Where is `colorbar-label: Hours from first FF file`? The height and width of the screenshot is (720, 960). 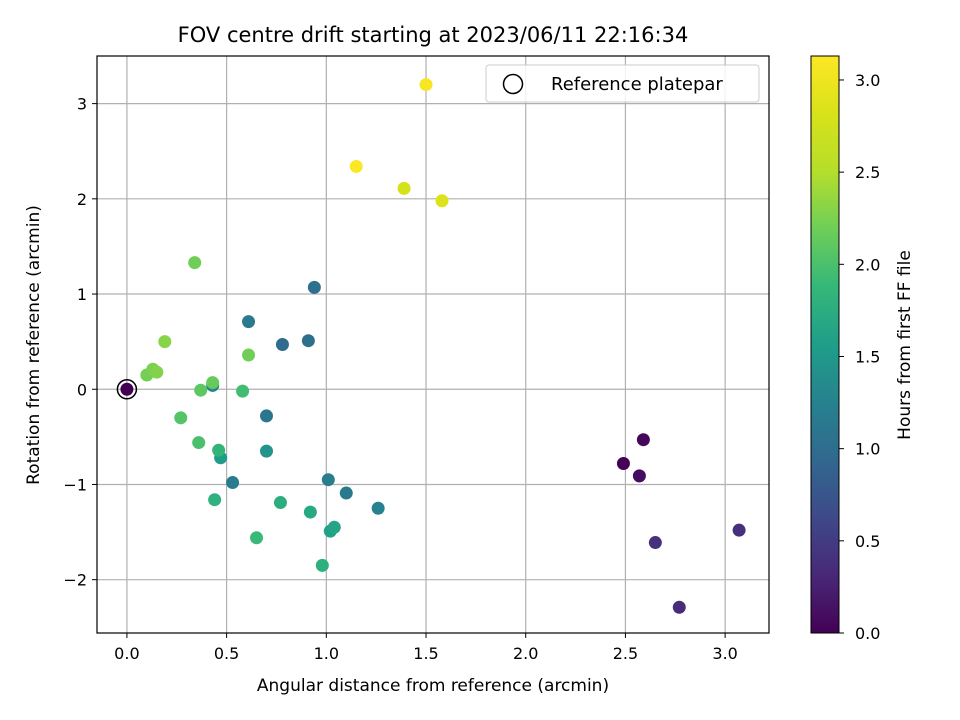 colorbar-label: Hours from first FF file is located at coordinates (905, 345).